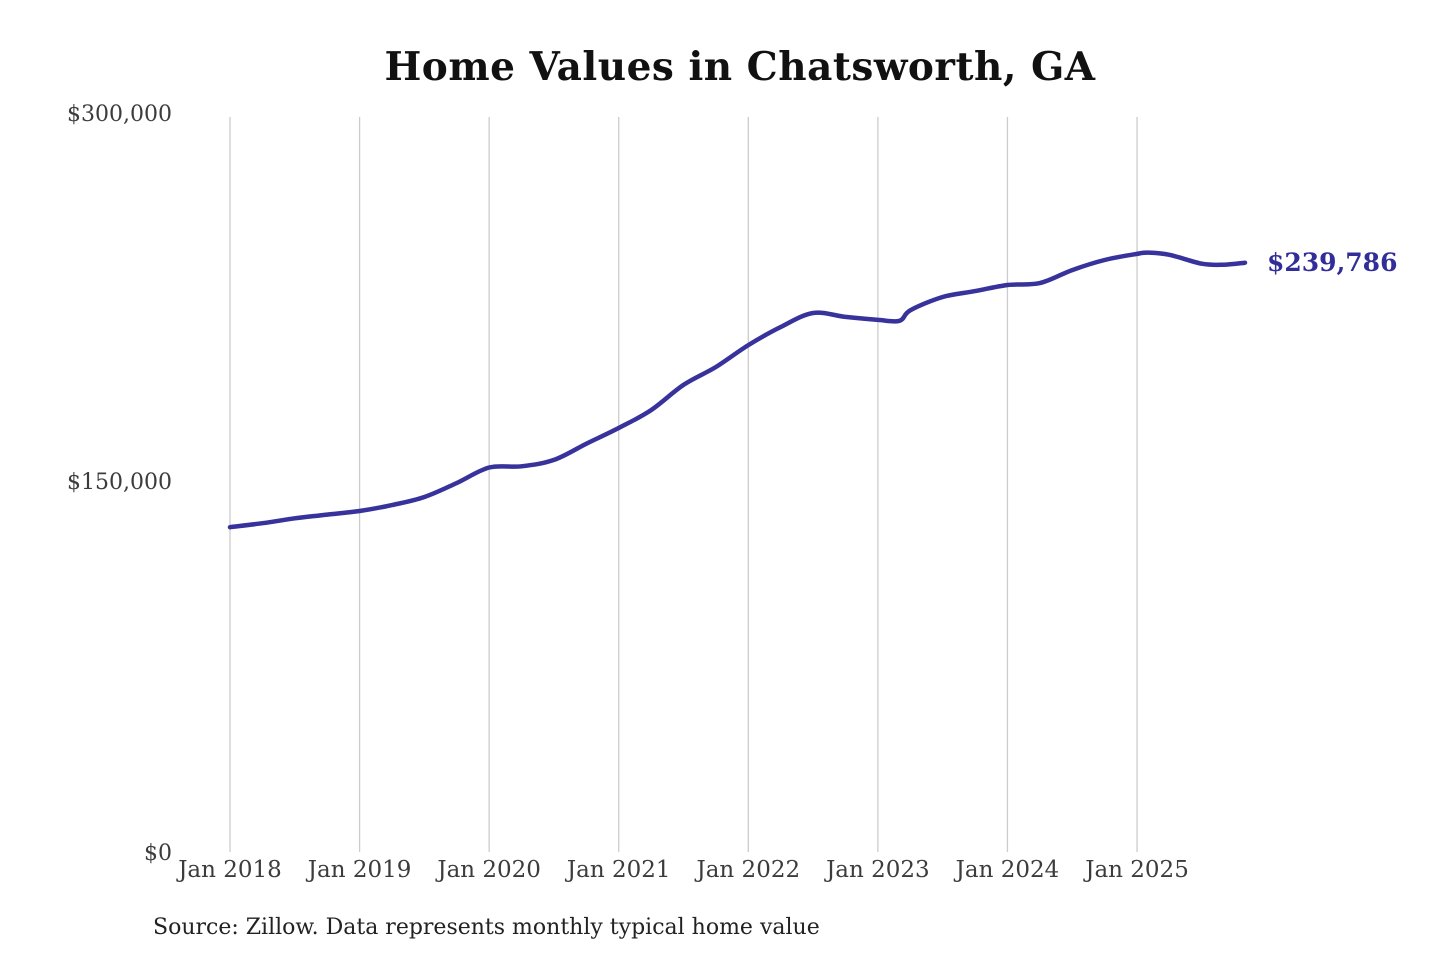 The height and width of the screenshot is (960, 1440). What do you see at coordinates (489, 870) in the screenshot?
I see `x-axis-tick-2020: Jan 2020` at bounding box center [489, 870].